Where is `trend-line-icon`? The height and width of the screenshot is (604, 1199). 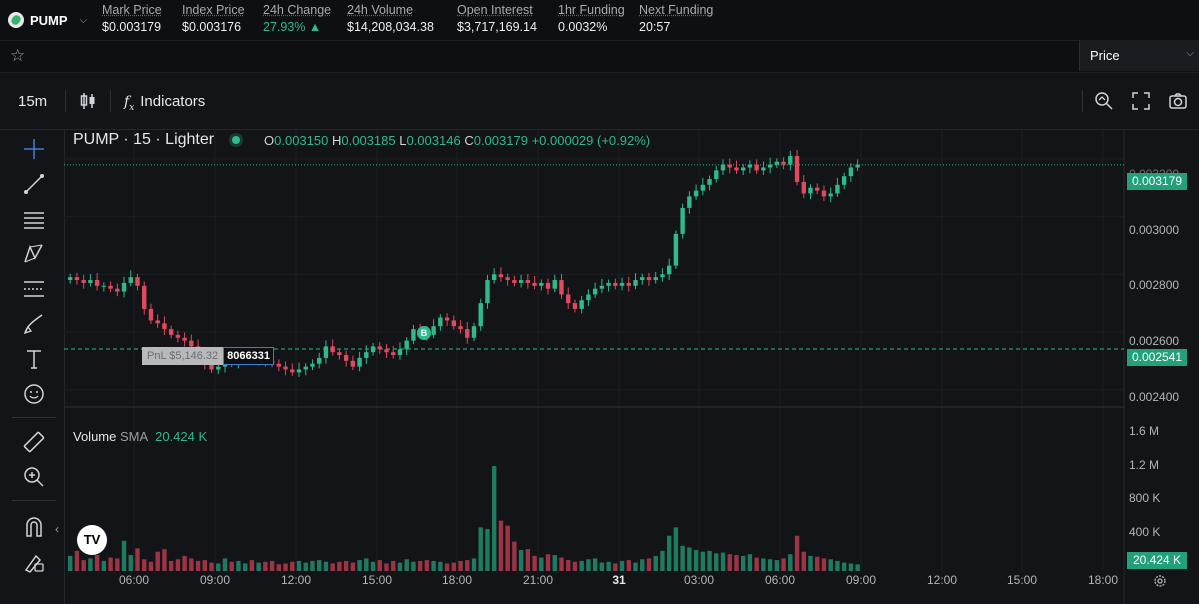 trend-line-icon is located at coordinates (34, 184).